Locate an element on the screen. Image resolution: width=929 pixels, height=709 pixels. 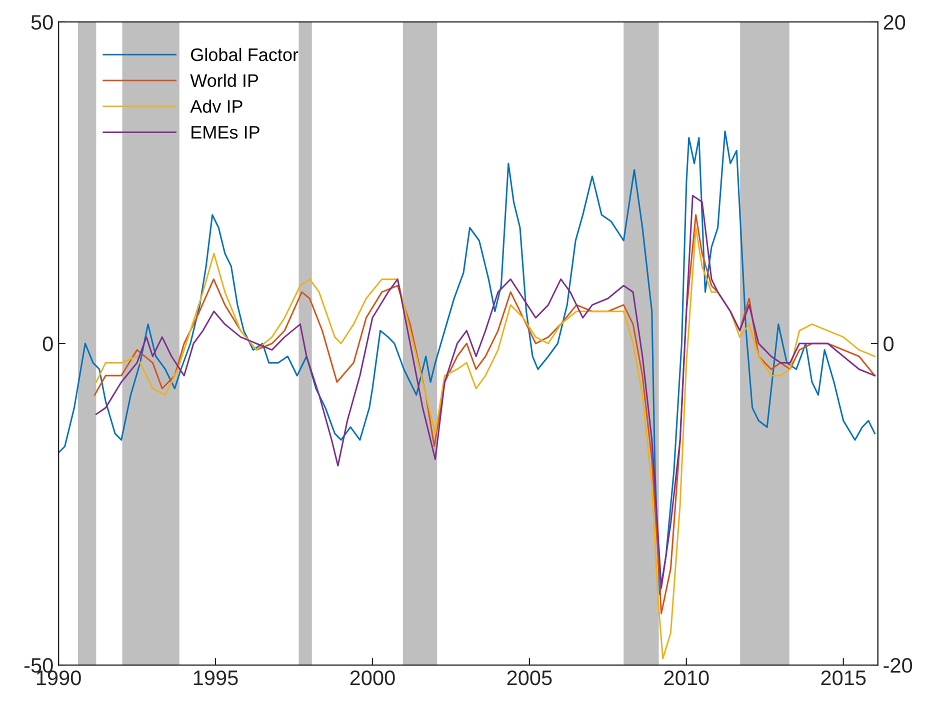
x-tick-label: 1995 is located at coordinates (216, 678).